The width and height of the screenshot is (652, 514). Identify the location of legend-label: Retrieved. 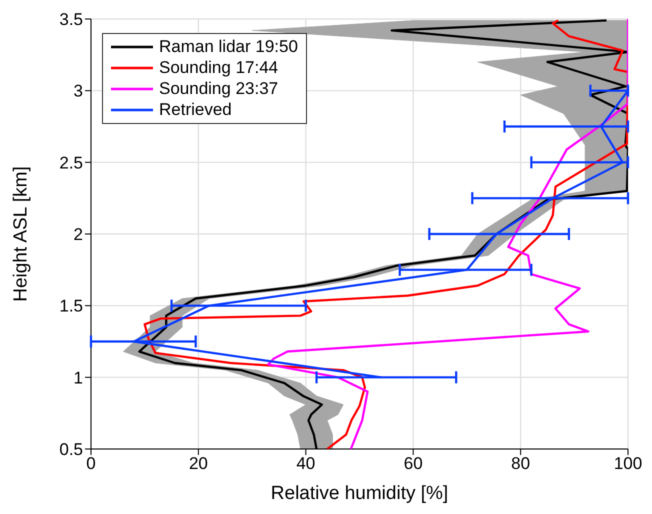
(195, 109).